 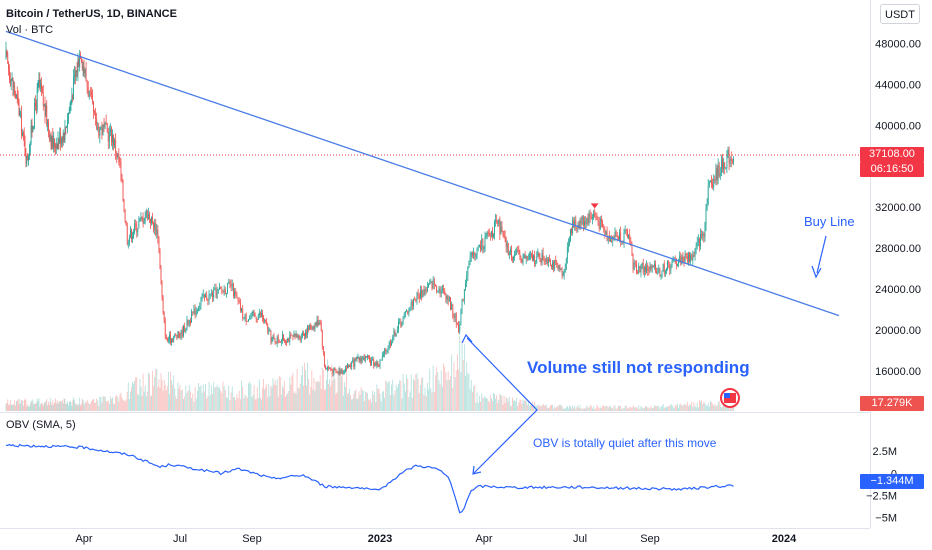 What do you see at coordinates (180, 539) in the screenshot?
I see `time-tick-label: Jul` at bounding box center [180, 539].